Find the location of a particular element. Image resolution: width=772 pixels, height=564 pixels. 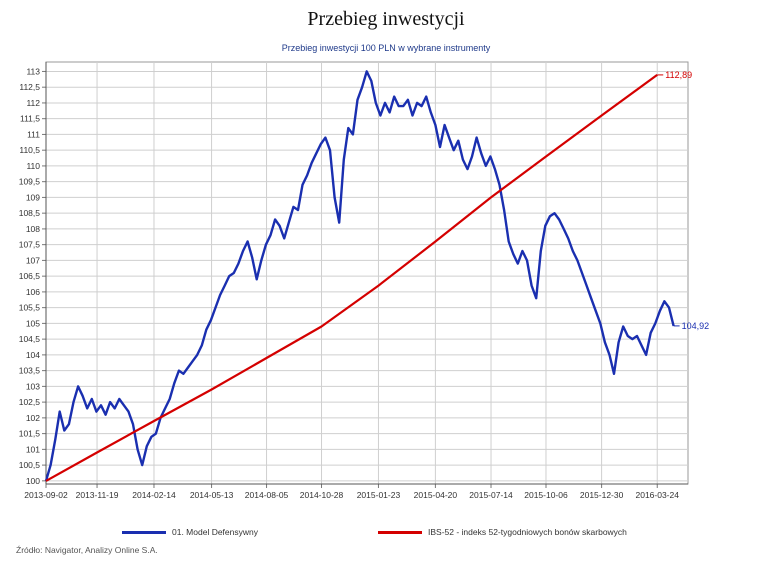

y-tick-label: 112,5 is located at coordinates (29, 87).